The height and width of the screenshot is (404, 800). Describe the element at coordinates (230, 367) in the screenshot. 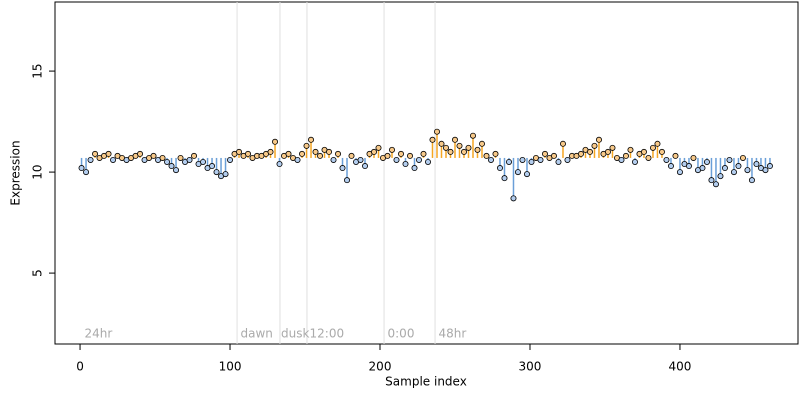

I see `x-tick-label: 100` at that location.